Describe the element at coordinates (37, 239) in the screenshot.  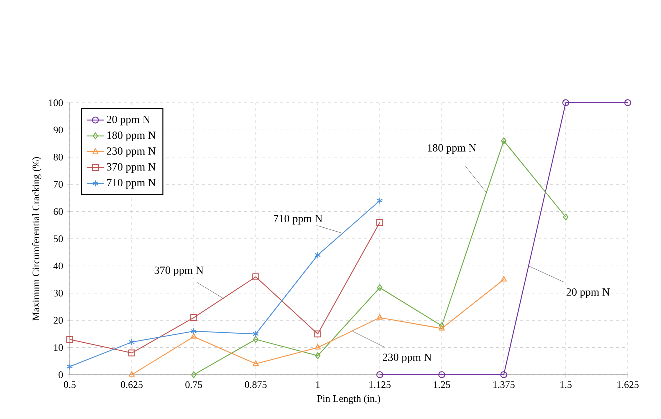
I see `y-axis-title: Maximum Circumferential Cracking (%)` at that location.